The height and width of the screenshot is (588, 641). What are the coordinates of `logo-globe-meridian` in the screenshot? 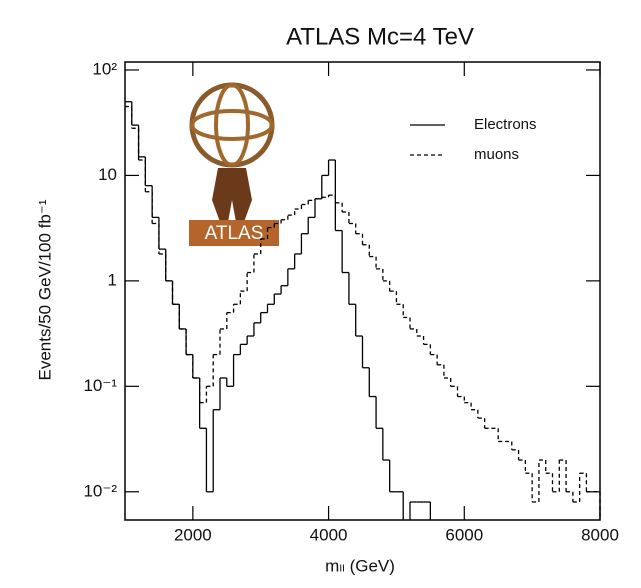 It's located at (232, 125).